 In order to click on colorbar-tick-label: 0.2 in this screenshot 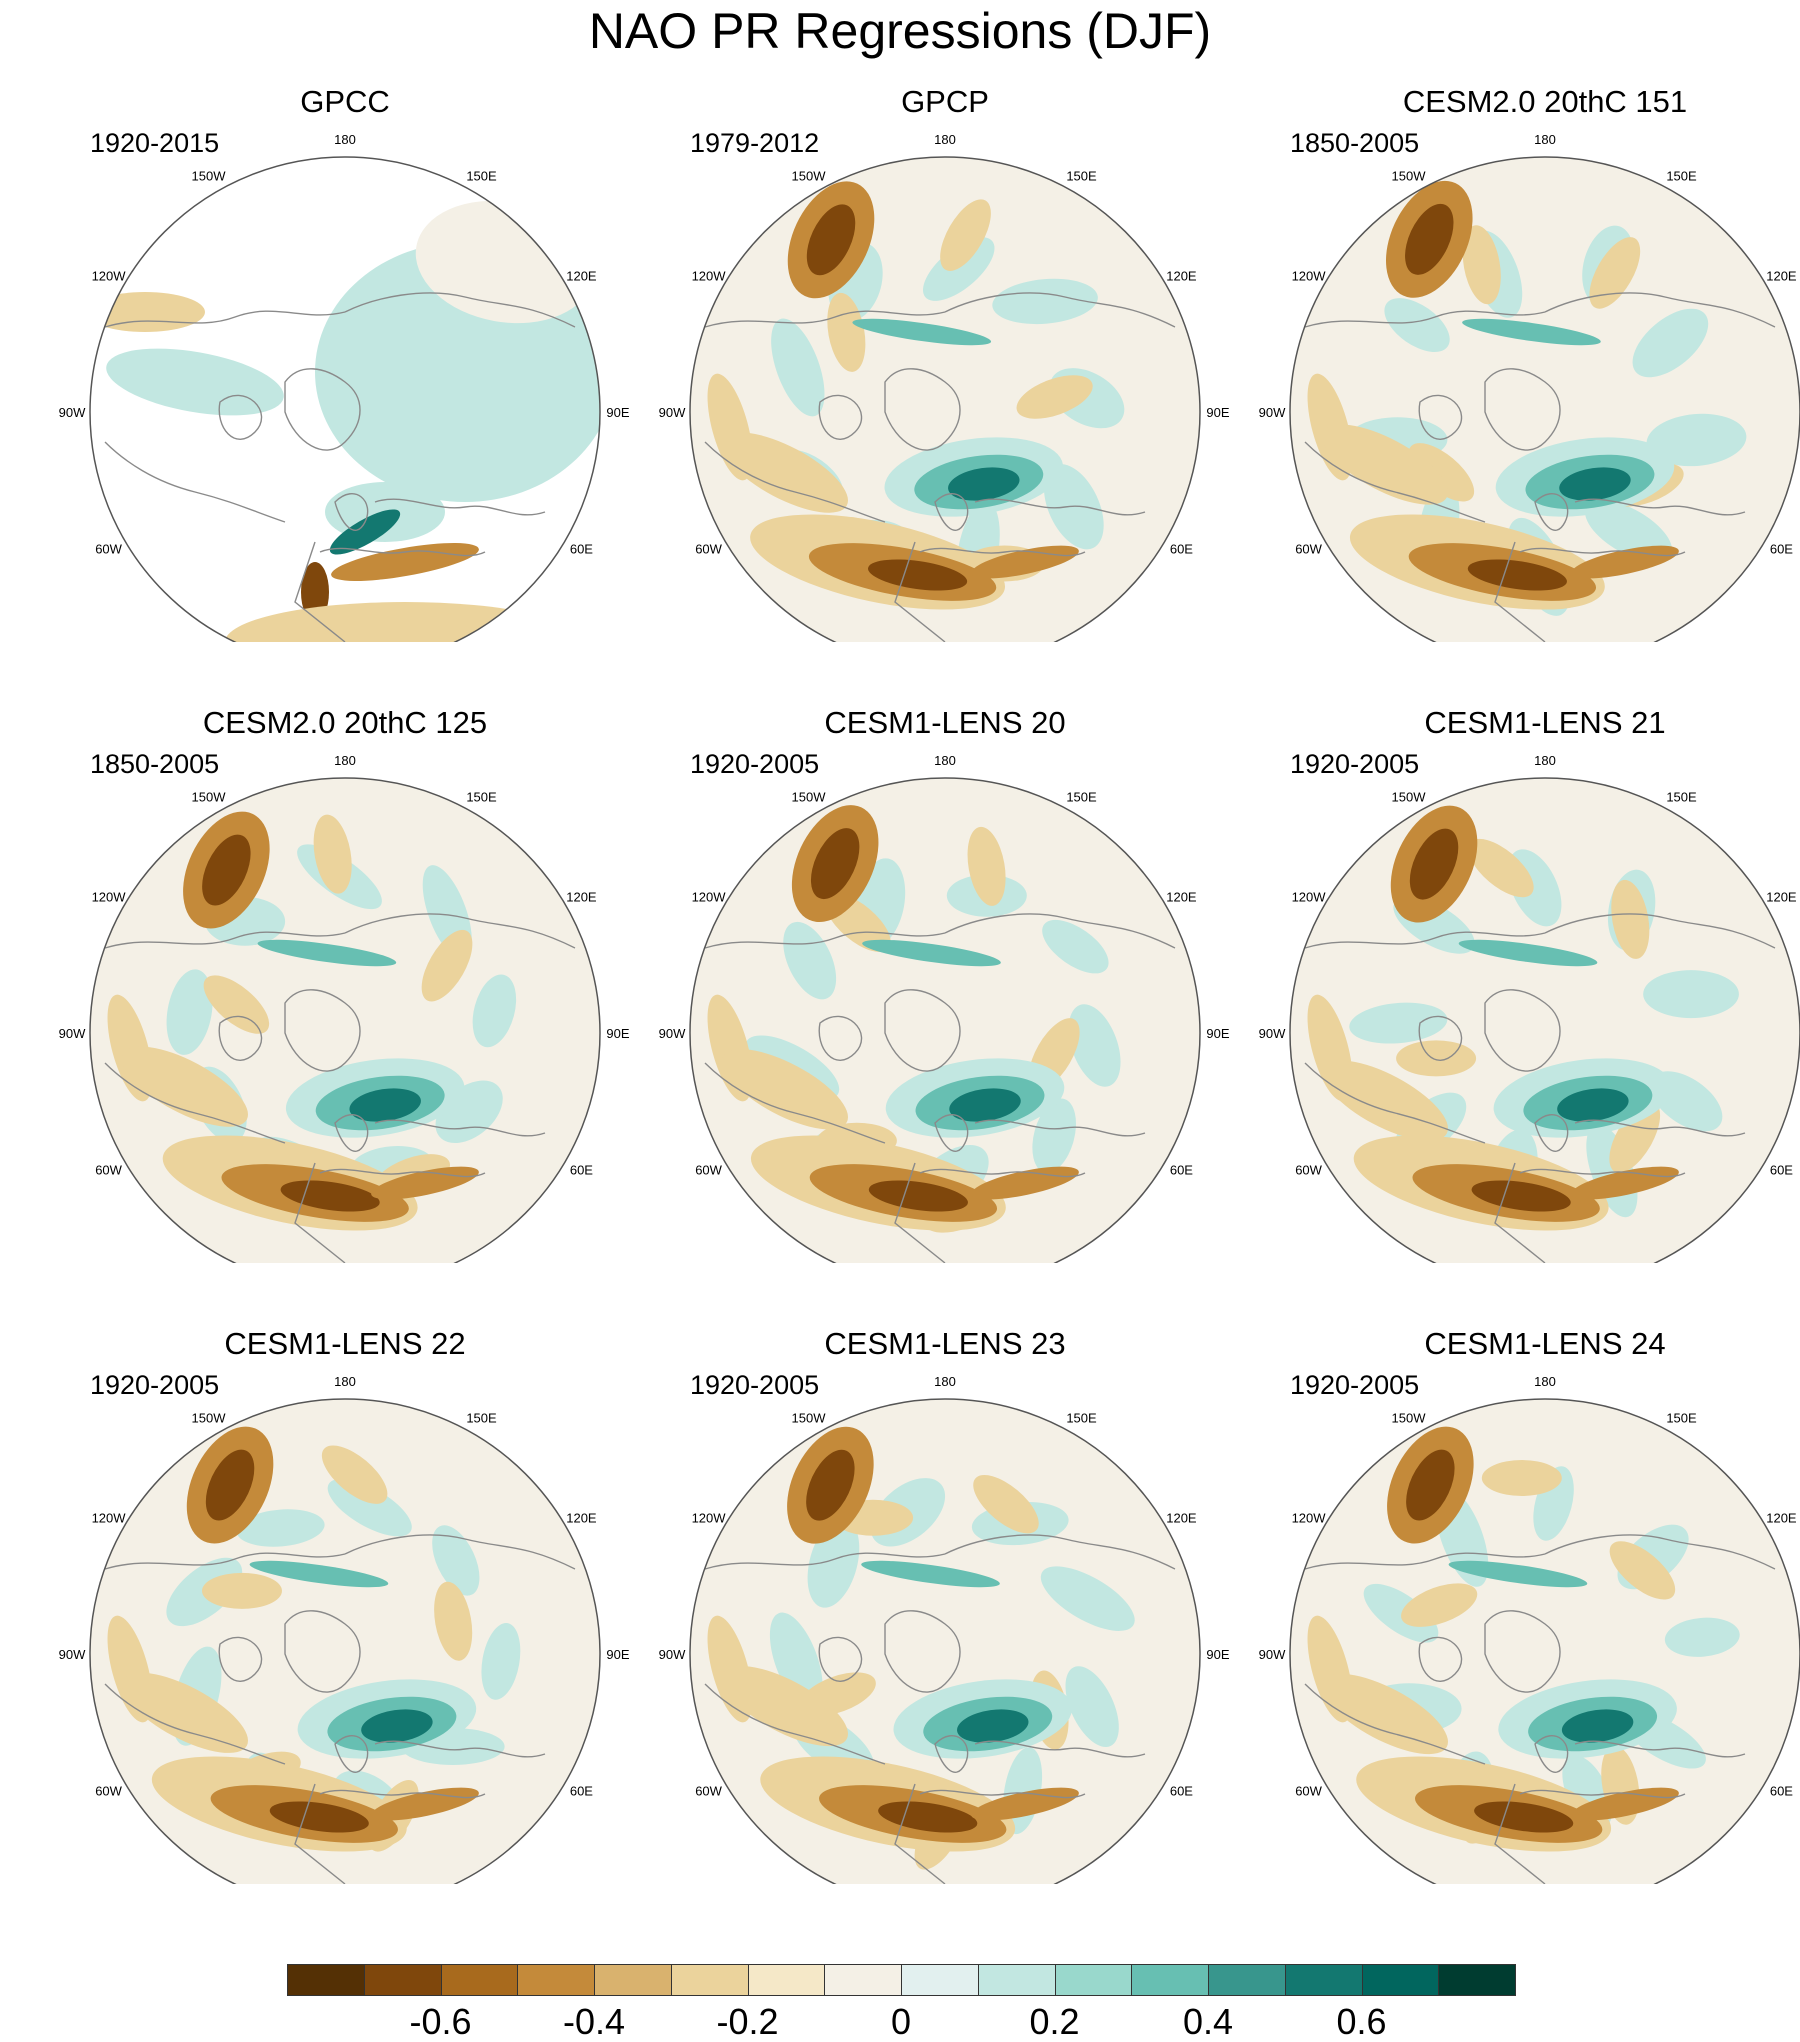, I will do `click(1054, 2021)`.